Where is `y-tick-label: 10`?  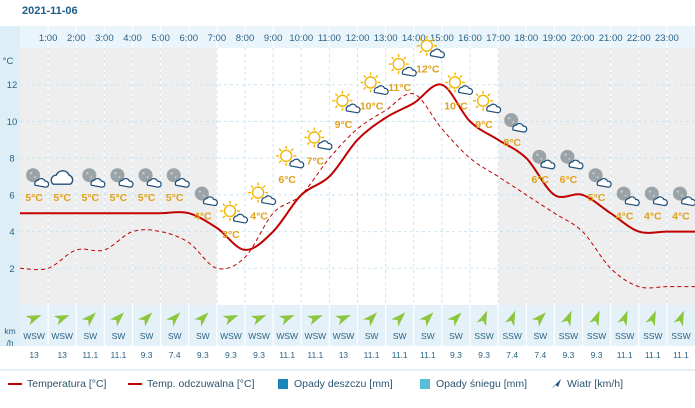 y-tick-label: 10 is located at coordinates (12, 122).